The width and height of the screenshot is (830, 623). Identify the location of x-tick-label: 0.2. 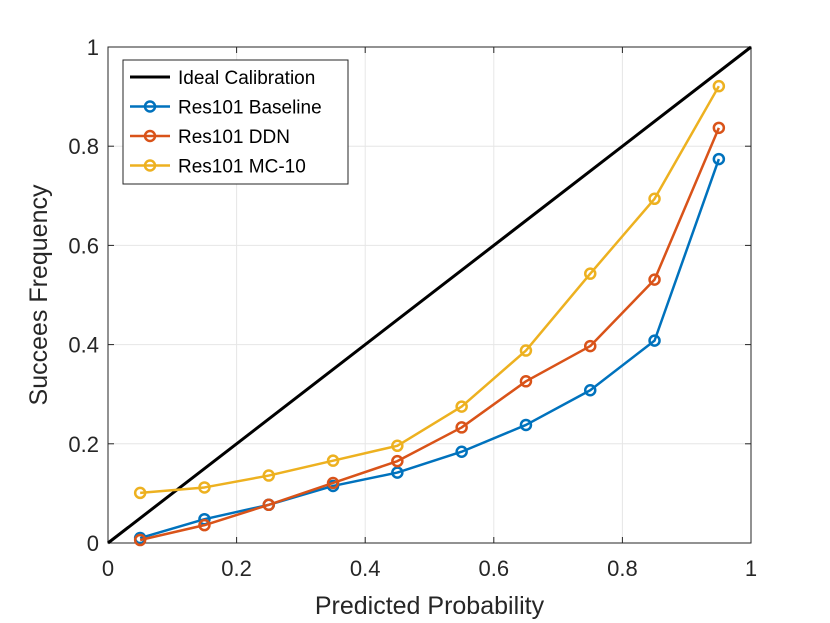
(236, 568).